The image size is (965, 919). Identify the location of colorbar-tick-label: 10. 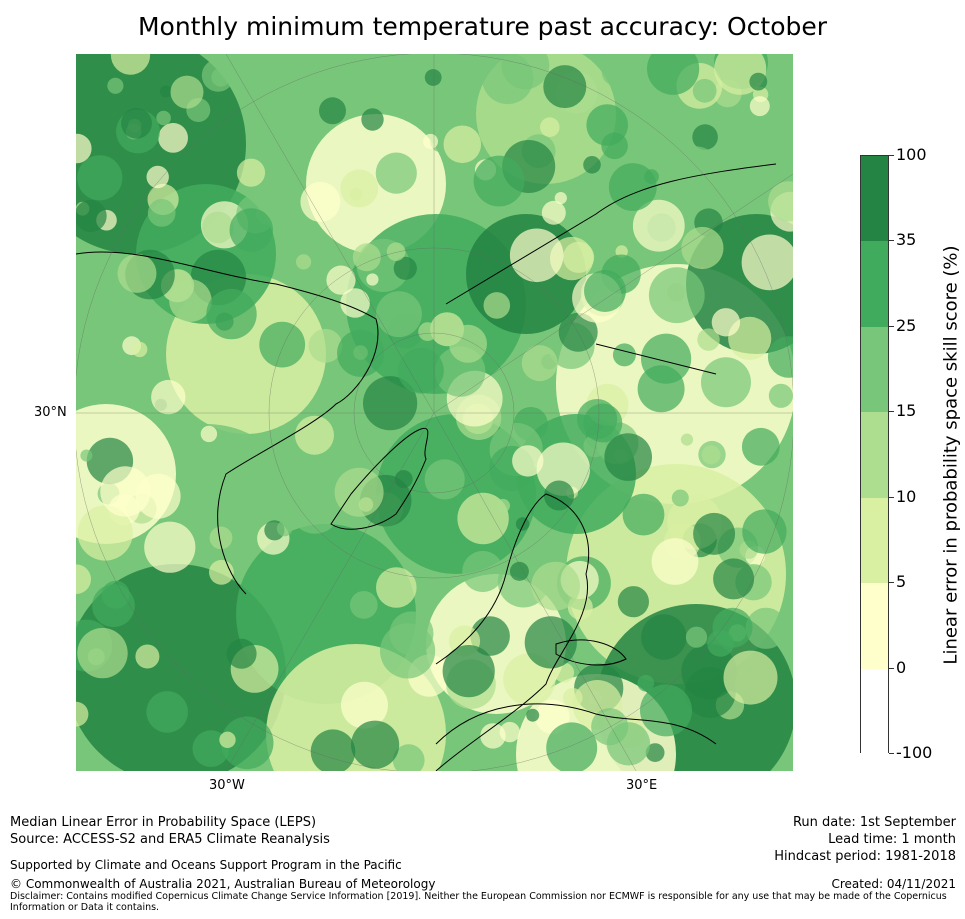
(906, 496).